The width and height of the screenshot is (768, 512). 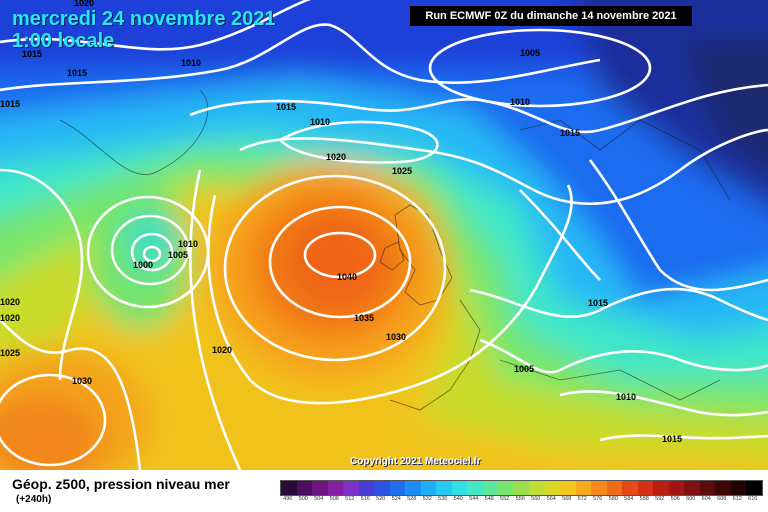 What do you see at coordinates (536, 499) in the screenshot?
I see `color-scale-label: 560` at bounding box center [536, 499].